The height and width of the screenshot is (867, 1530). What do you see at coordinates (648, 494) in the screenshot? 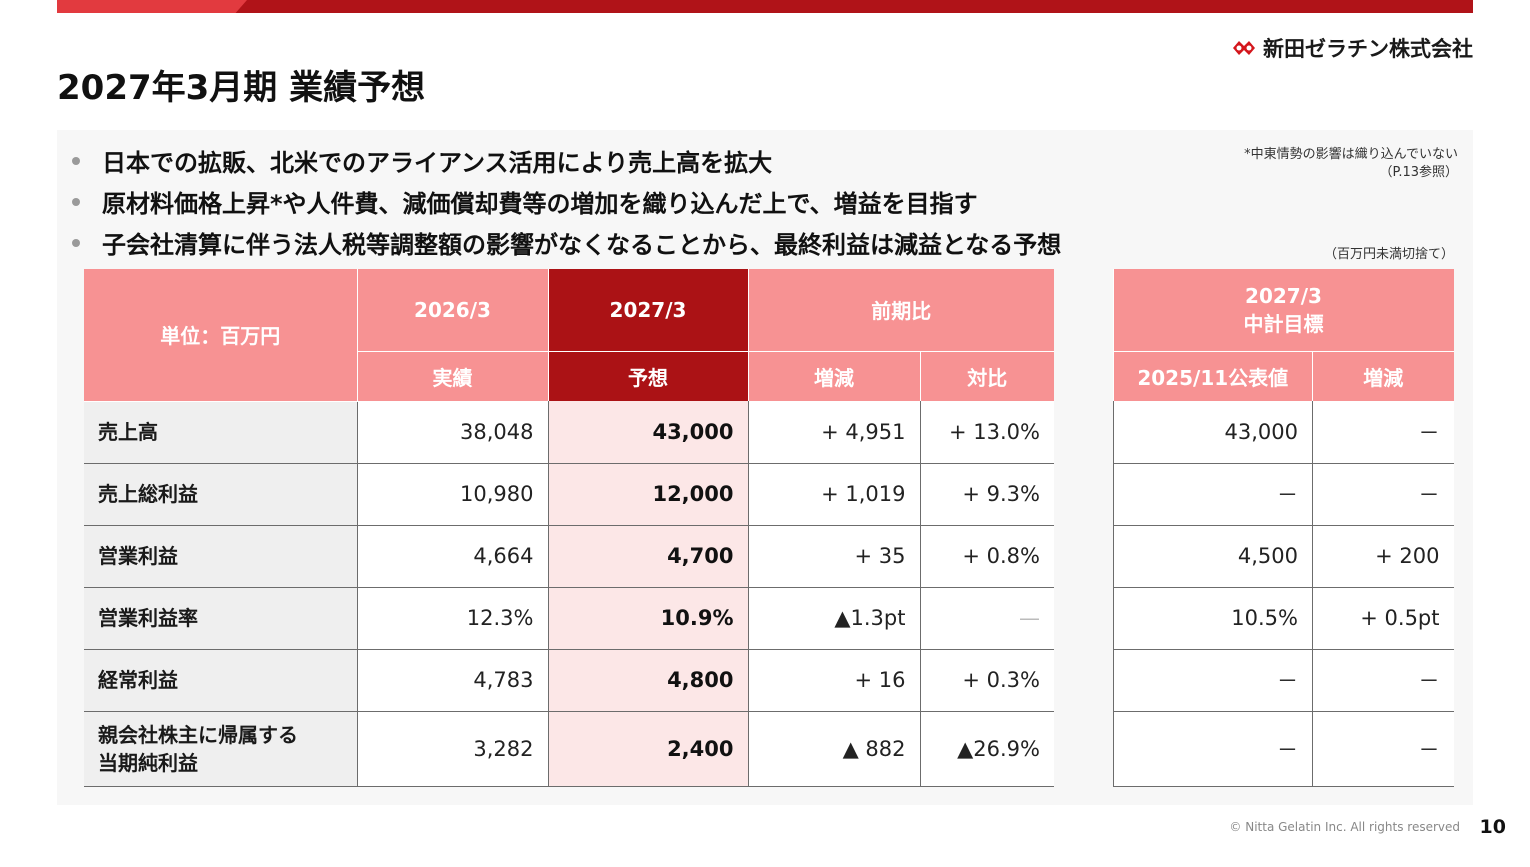
I see `forecast-value: 12,000` at bounding box center [648, 494].